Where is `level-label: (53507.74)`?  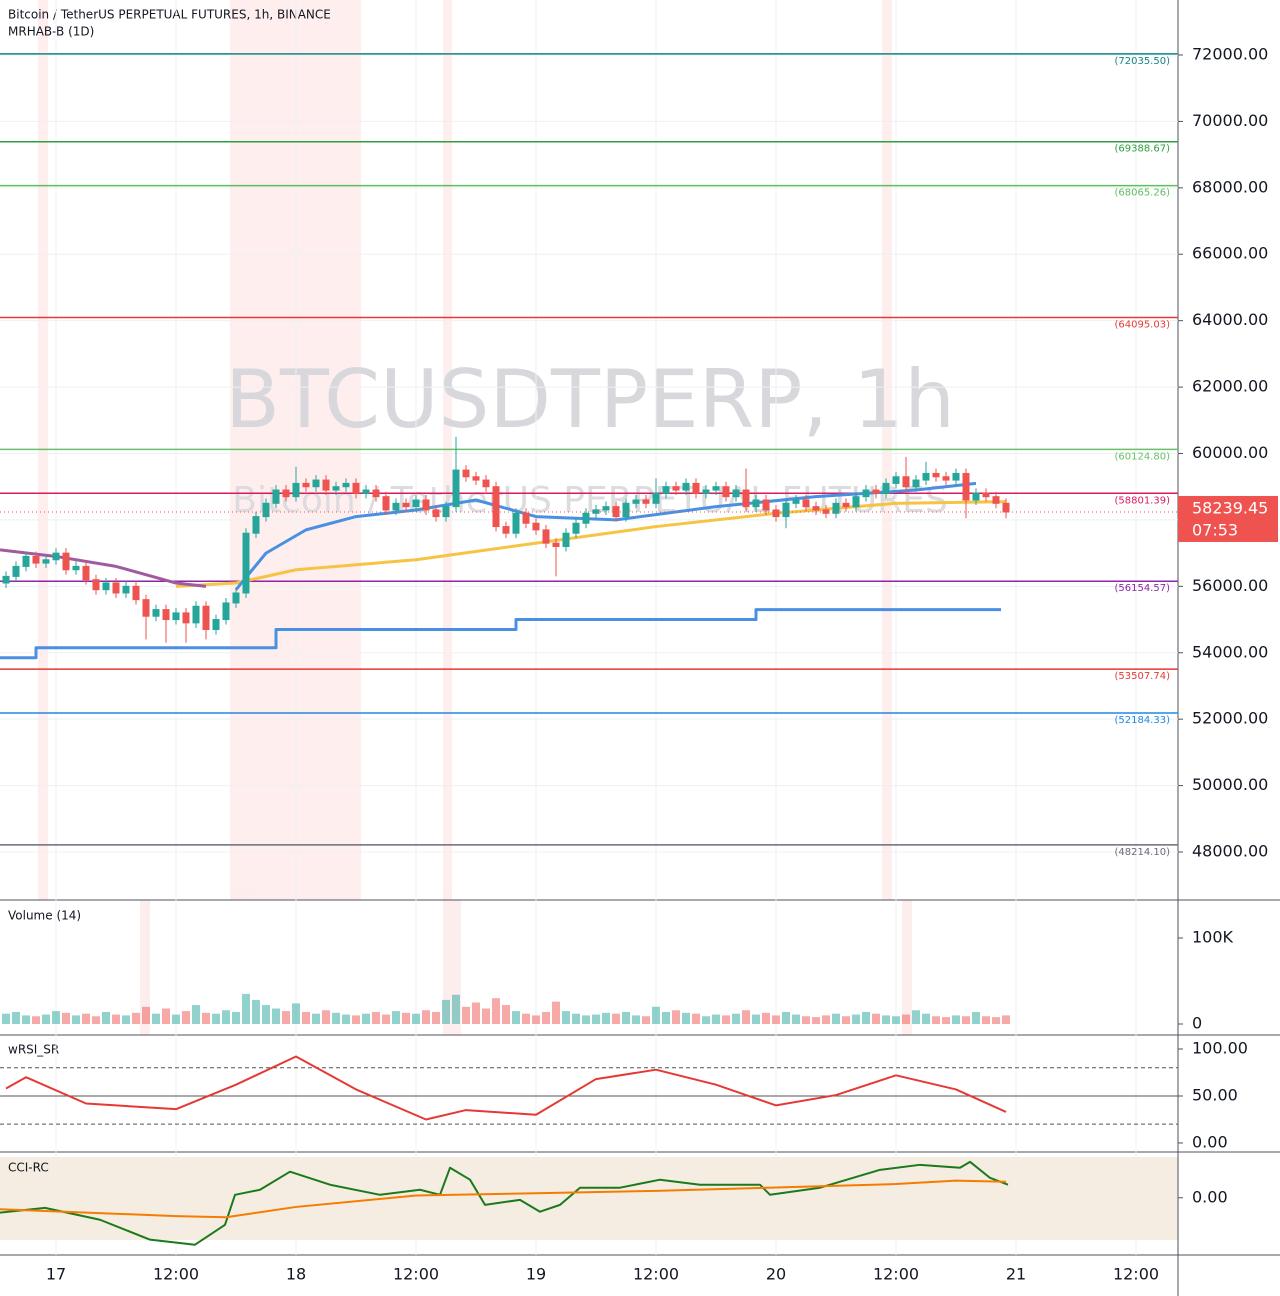
level-label: (53507.74) is located at coordinates (1142, 676).